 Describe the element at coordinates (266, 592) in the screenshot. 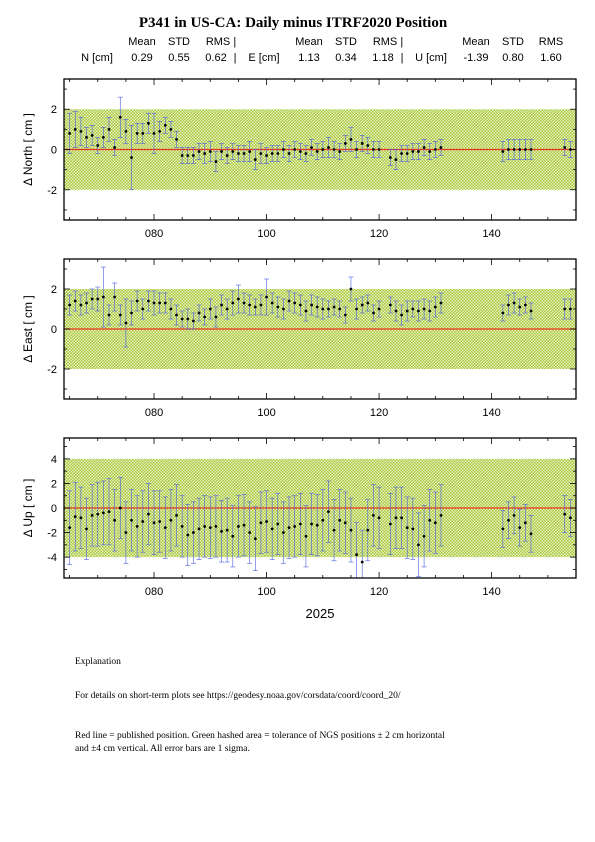

I see `up-x-tick-label: 100` at that location.